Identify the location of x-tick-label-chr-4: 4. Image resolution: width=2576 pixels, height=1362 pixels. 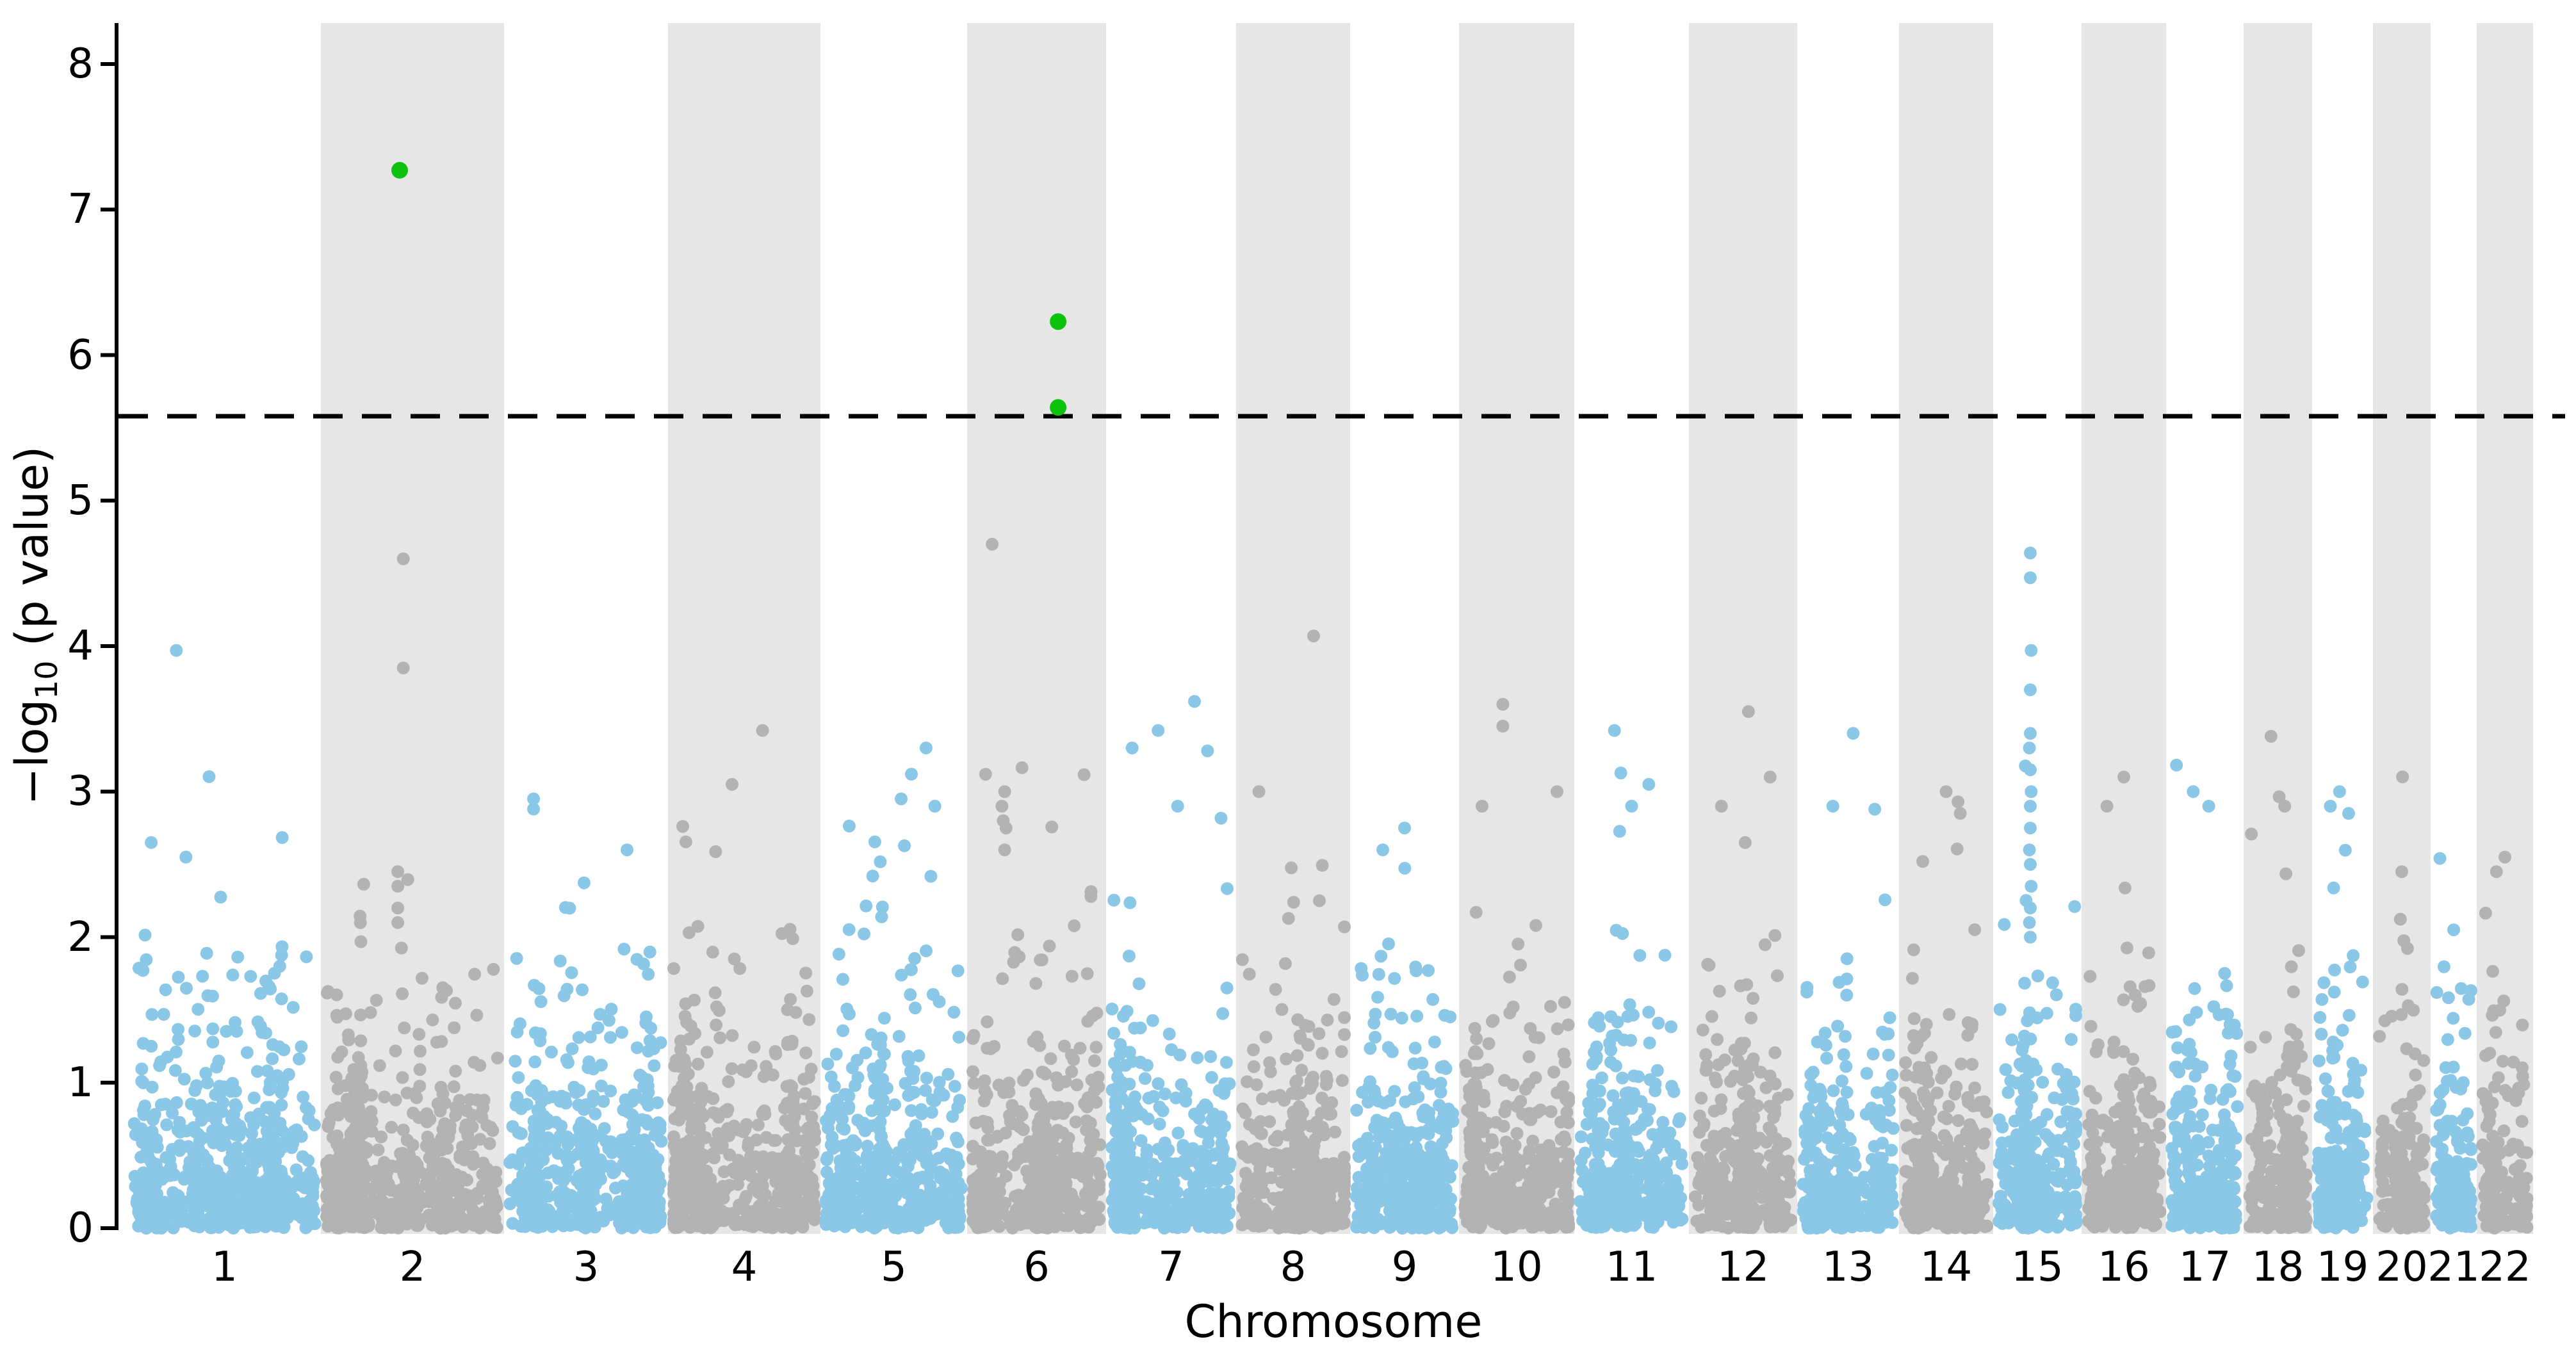
(744, 1267).